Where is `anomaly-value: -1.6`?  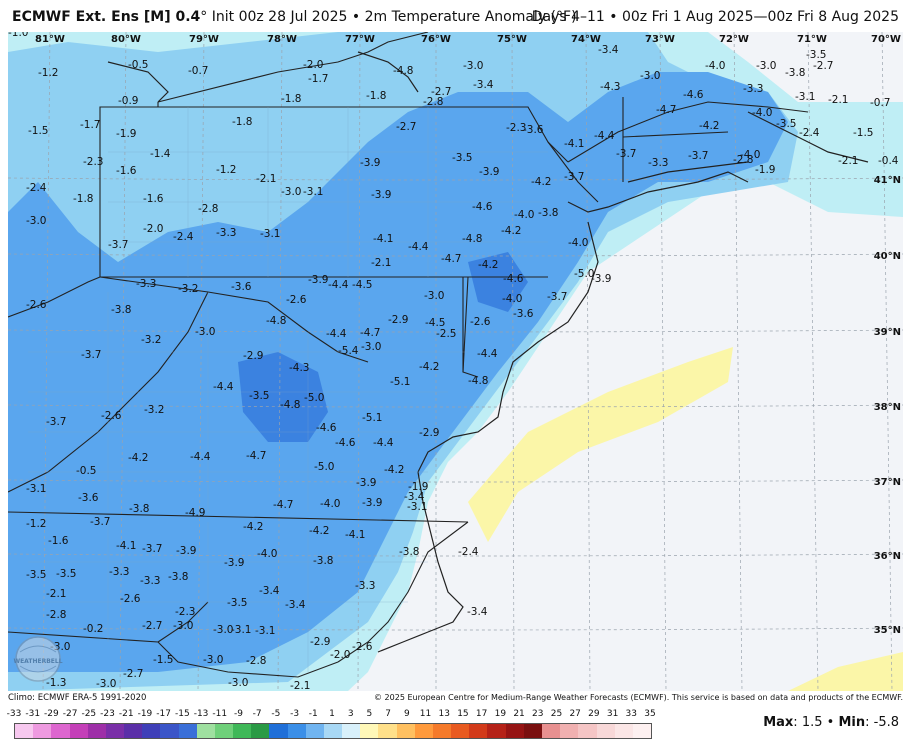 anomaly-value: -1.6 is located at coordinates (58, 541).